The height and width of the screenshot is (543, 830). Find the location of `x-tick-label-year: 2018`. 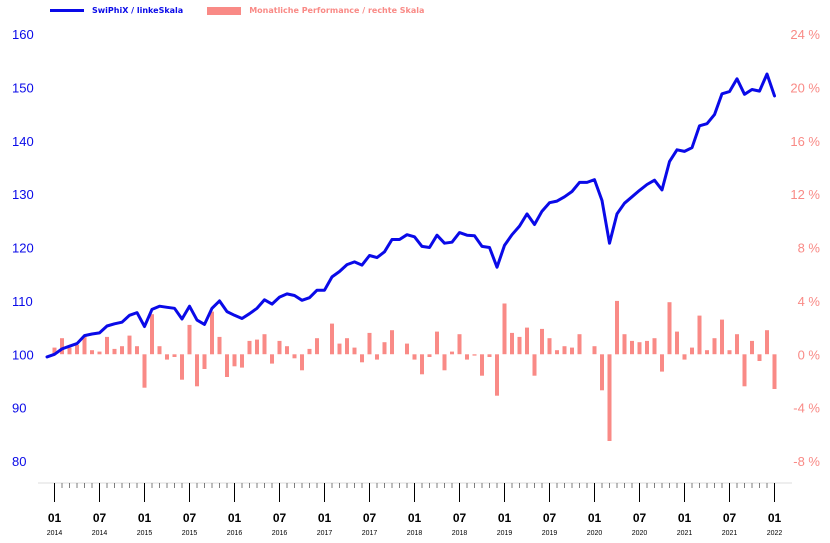

x-tick-label-year: 2018 is located at coordinates (415, 533).